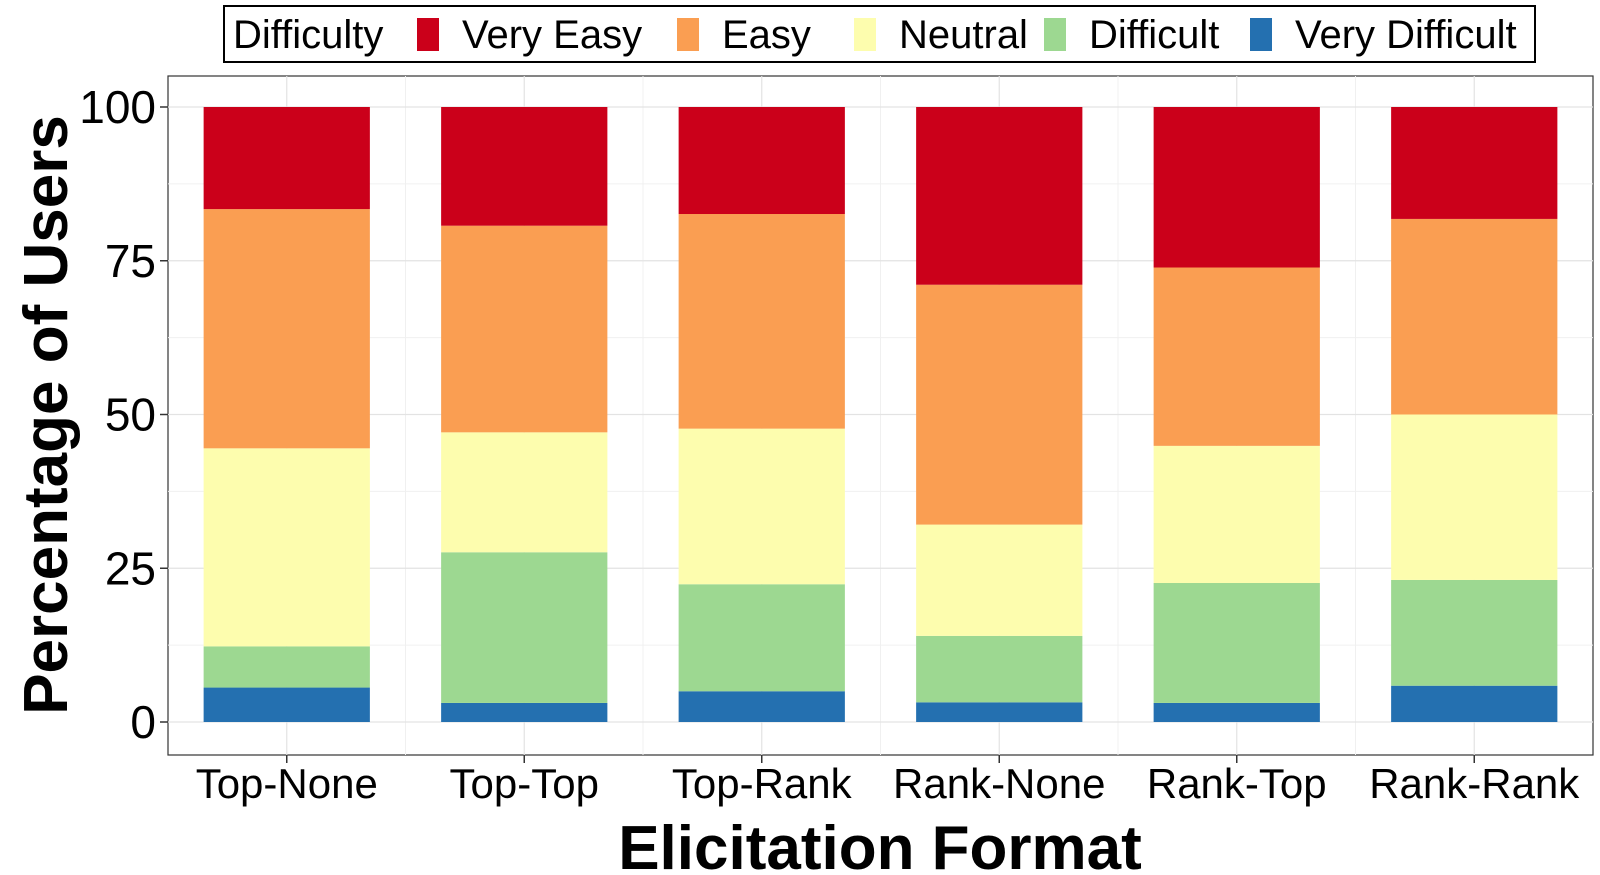 The width and height of the screenshot is (1600, 875). What do you see at coordinates (1154, 35) in the screenshot?
I see `legend-label: Difficult` at bounding box center [1154, 35].